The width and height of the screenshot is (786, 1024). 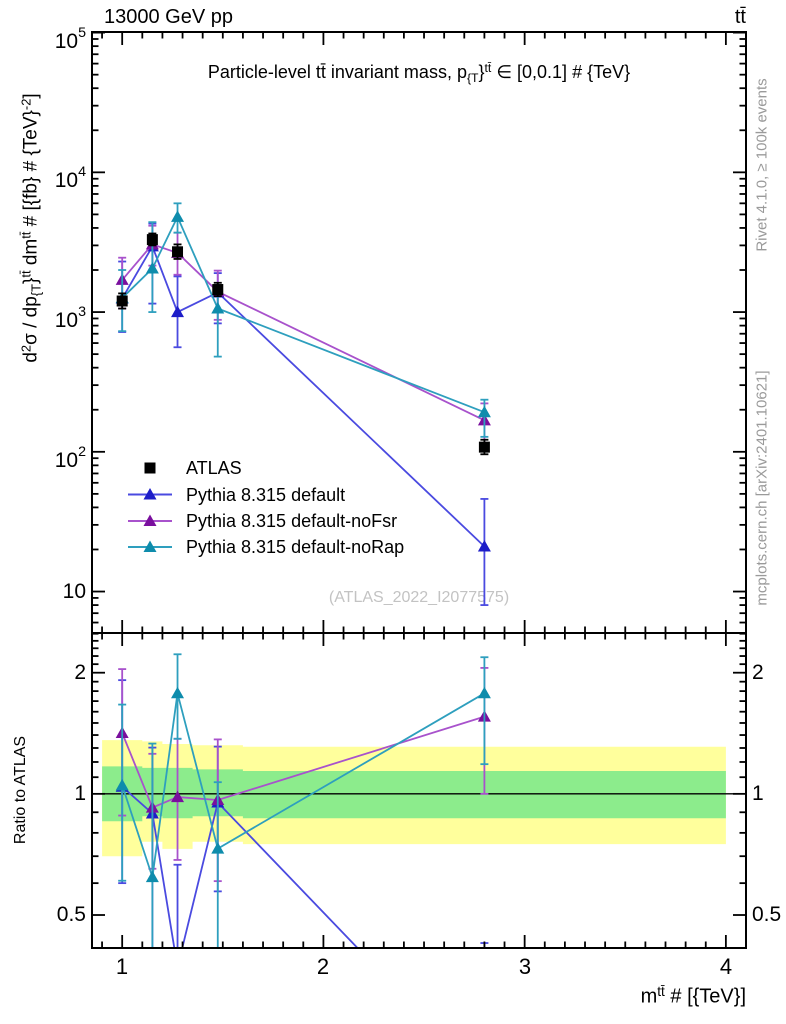 I want to click on y-axis-tick-label-ratio-right: 0.5, so click(x=767, y=914).